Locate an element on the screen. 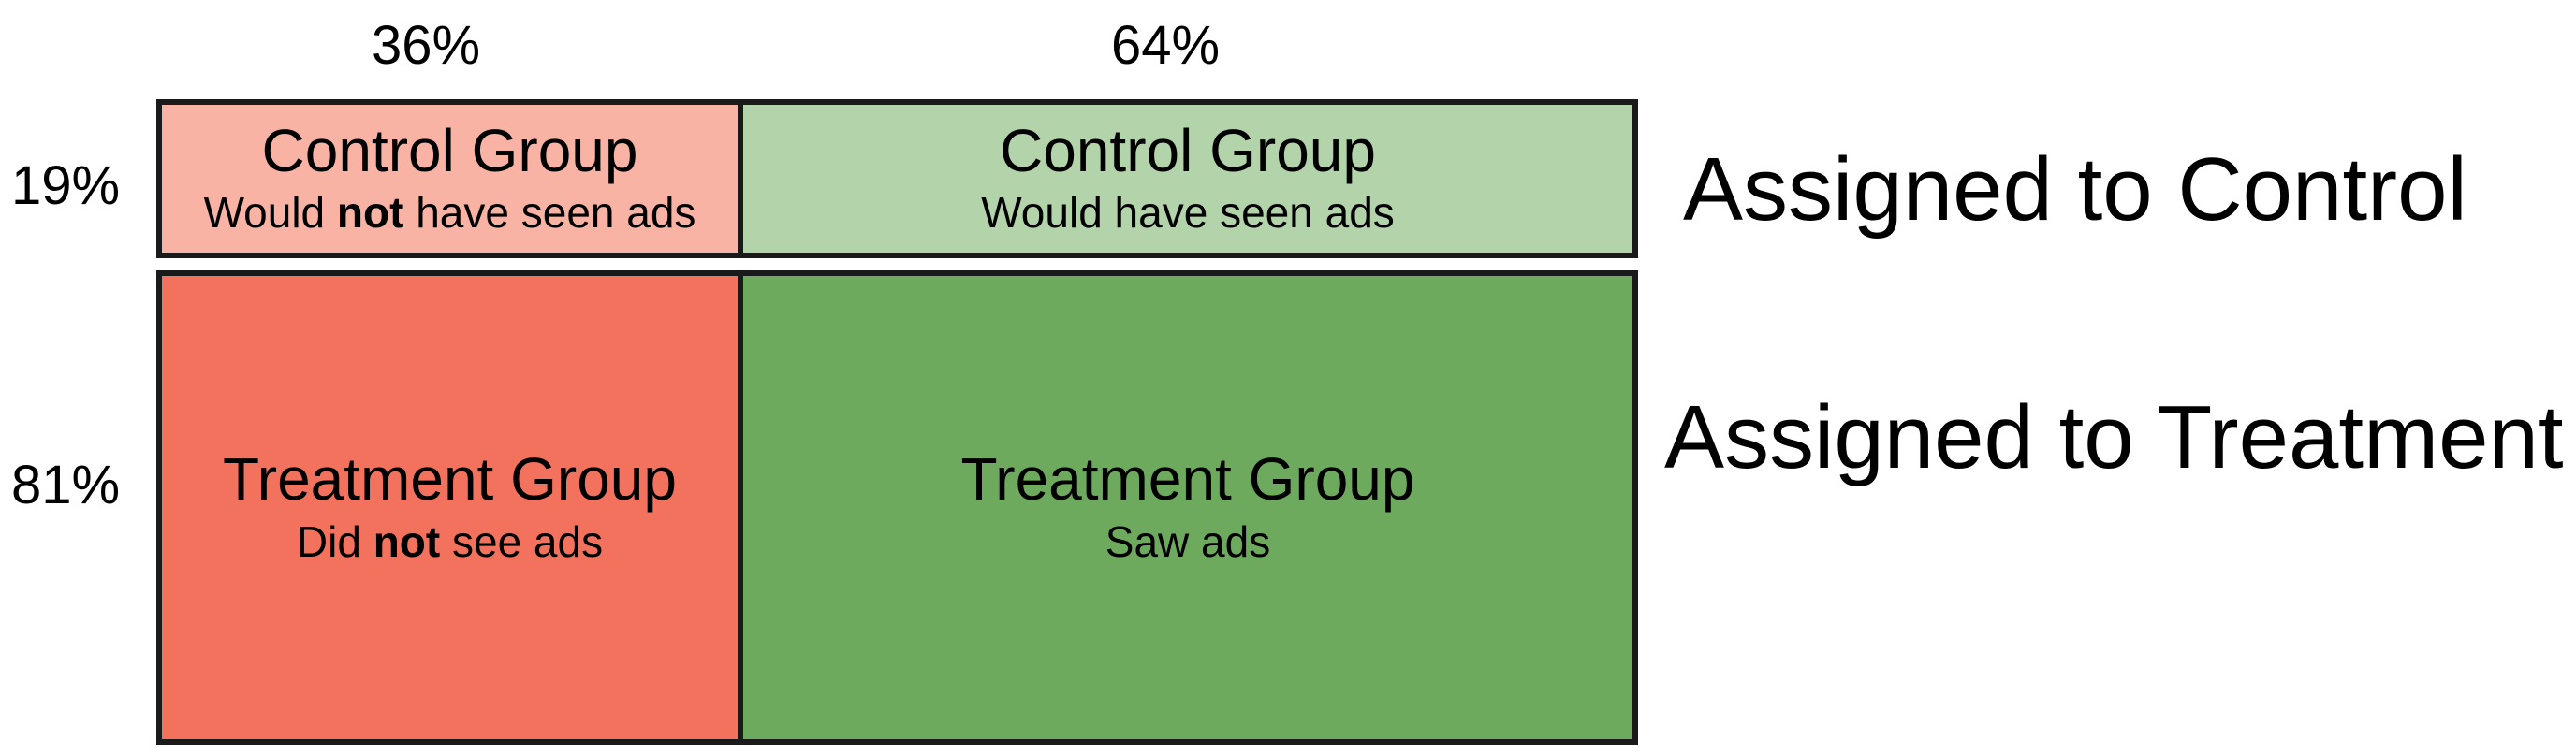 The height and width of the screenshot is (754, 2576). cell-subtitle: Would not have seen ads is located at coordinates (449, 213).